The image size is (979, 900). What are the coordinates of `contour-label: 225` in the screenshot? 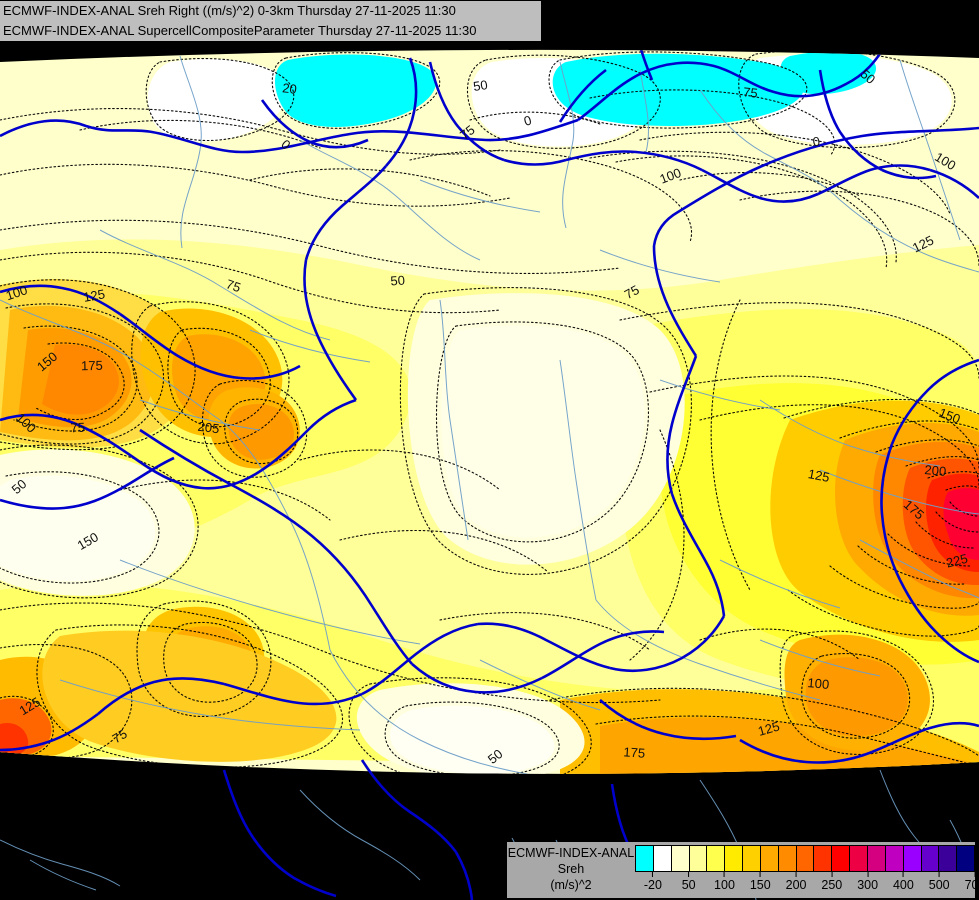 It's located at (957, 561).